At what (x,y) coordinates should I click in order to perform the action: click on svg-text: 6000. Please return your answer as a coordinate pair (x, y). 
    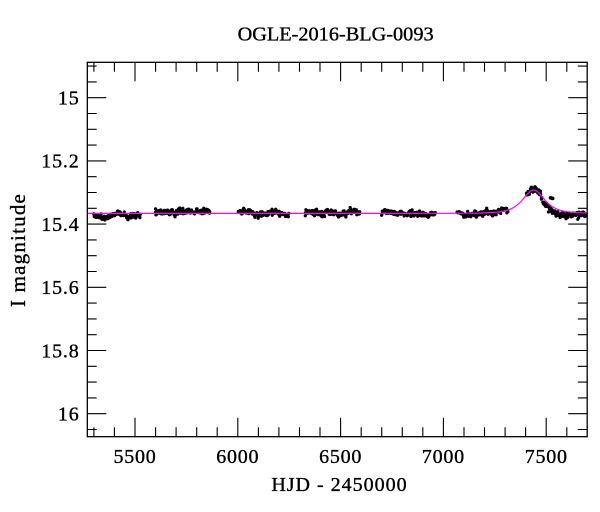
    Looking at the image, I should click on (237, 457).